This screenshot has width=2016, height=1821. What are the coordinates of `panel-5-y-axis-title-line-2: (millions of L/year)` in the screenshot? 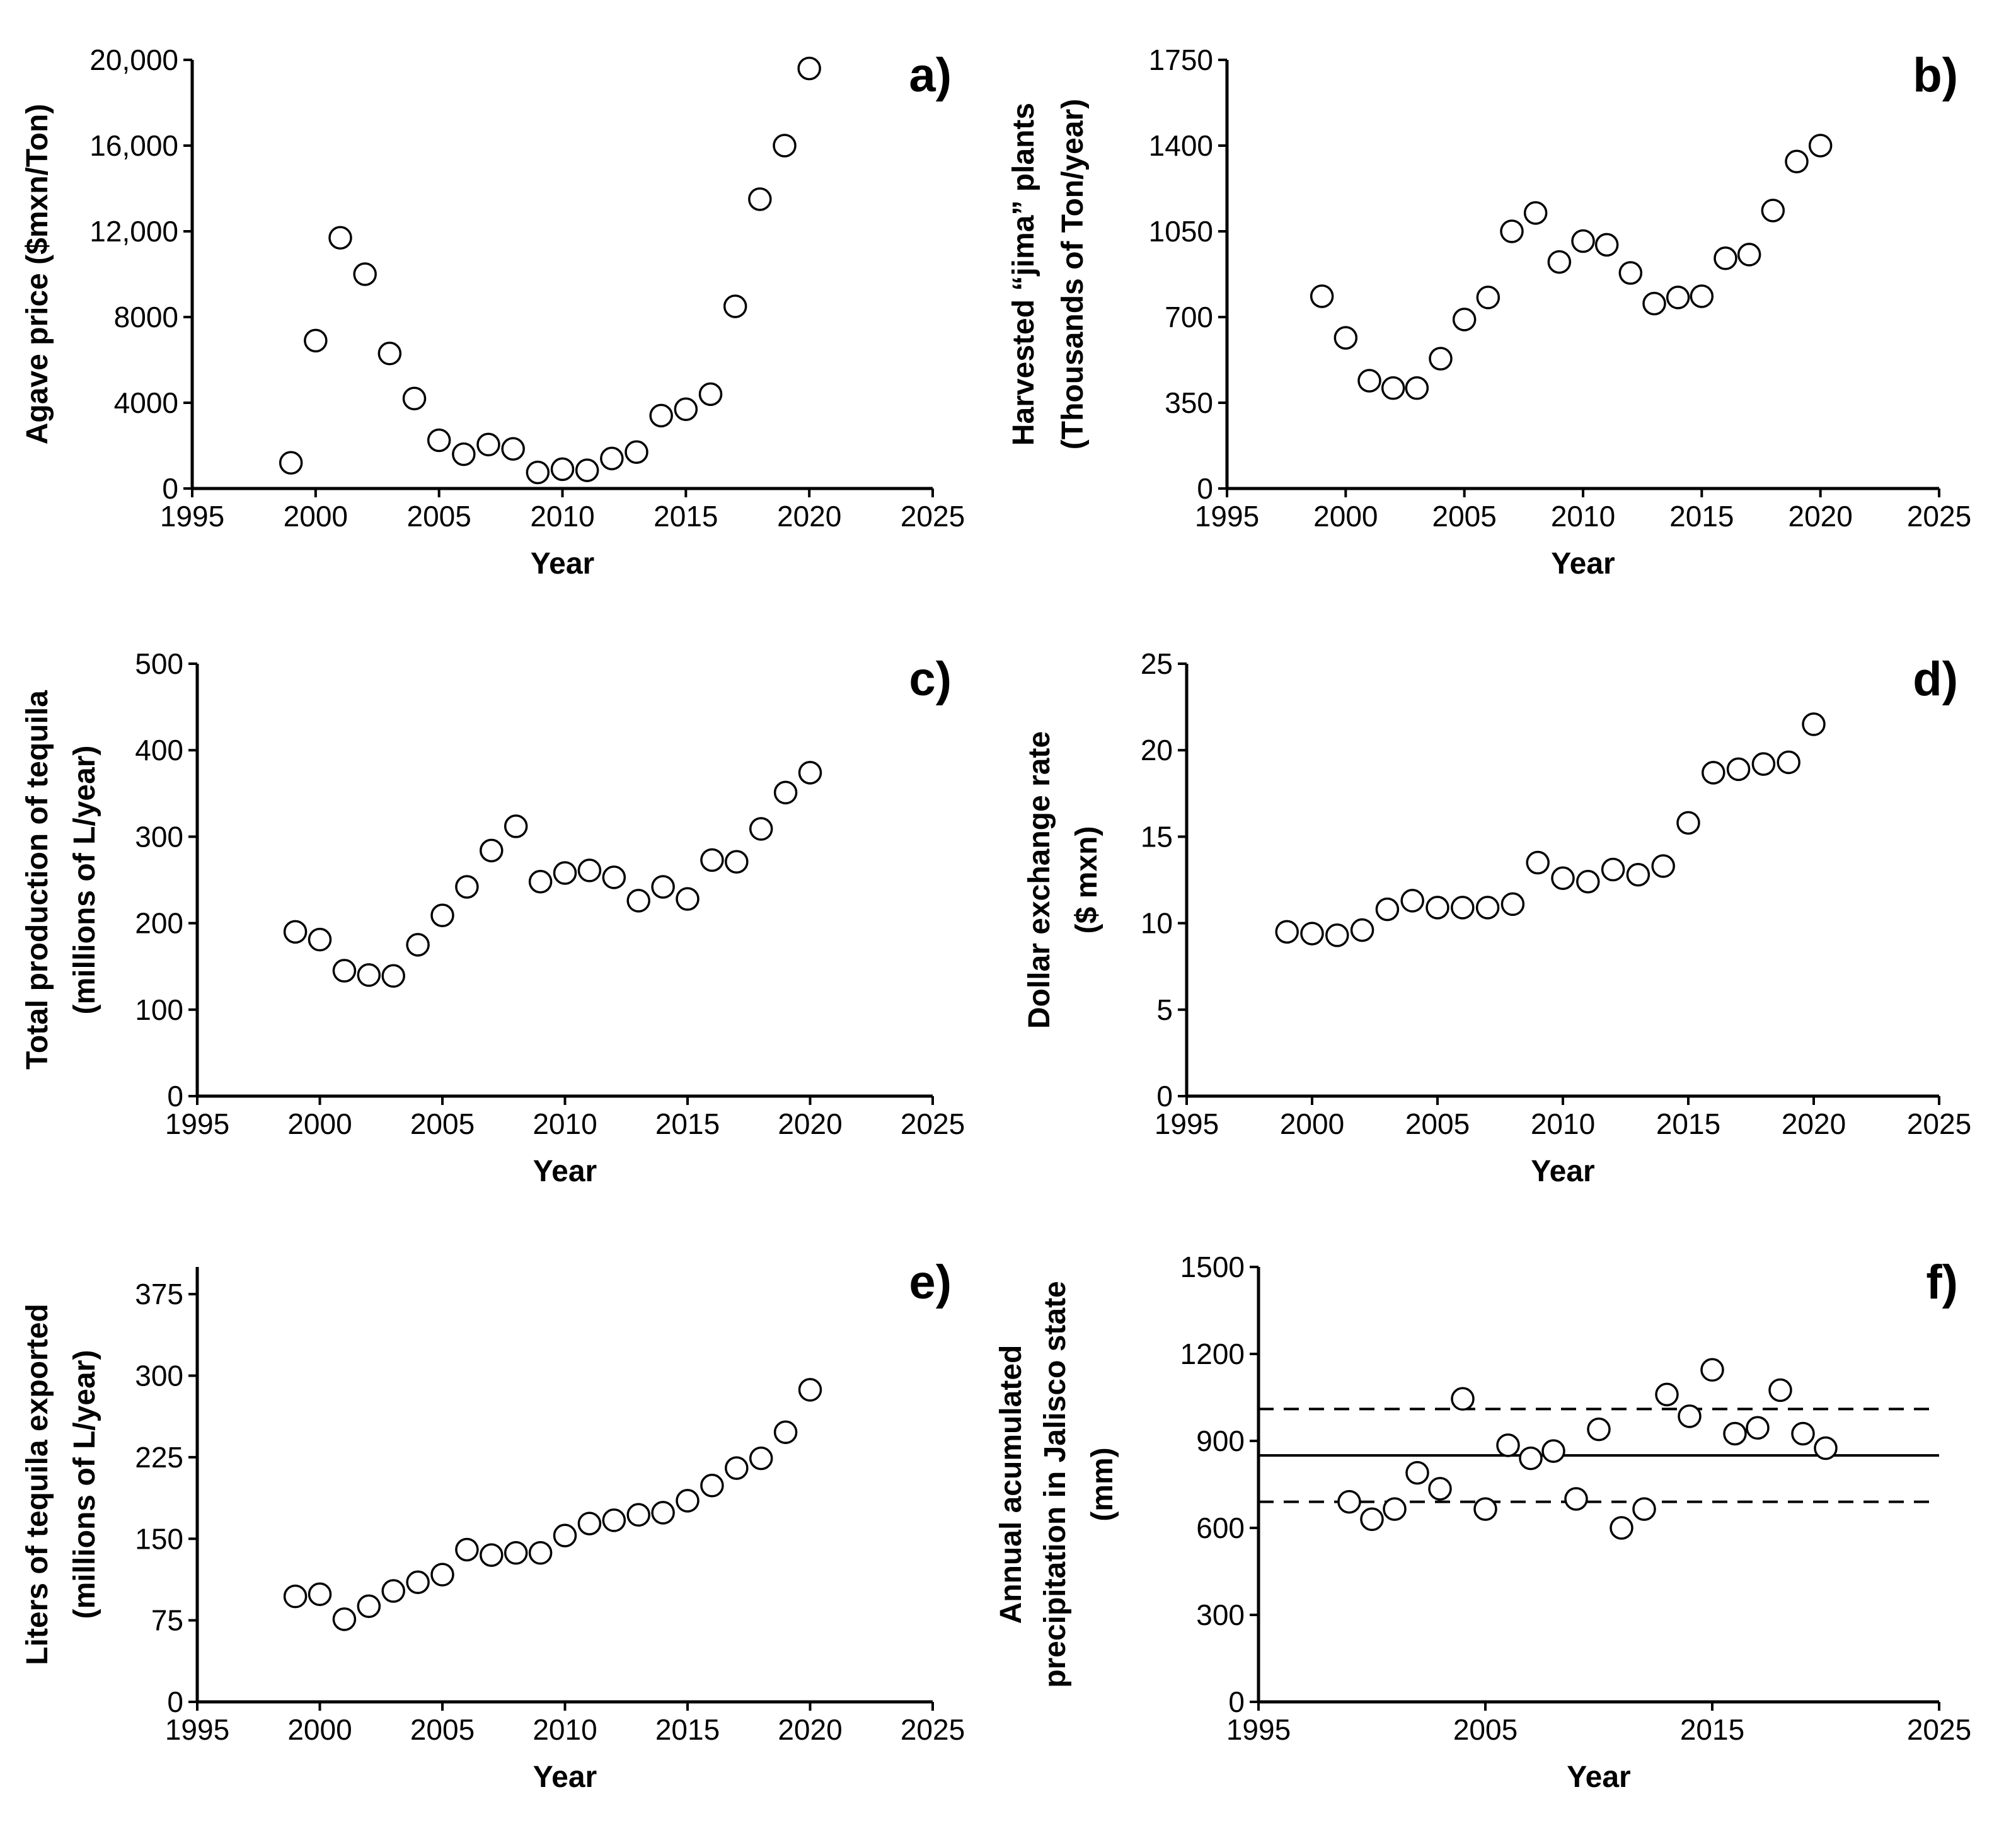 It's located at (85, 1485).